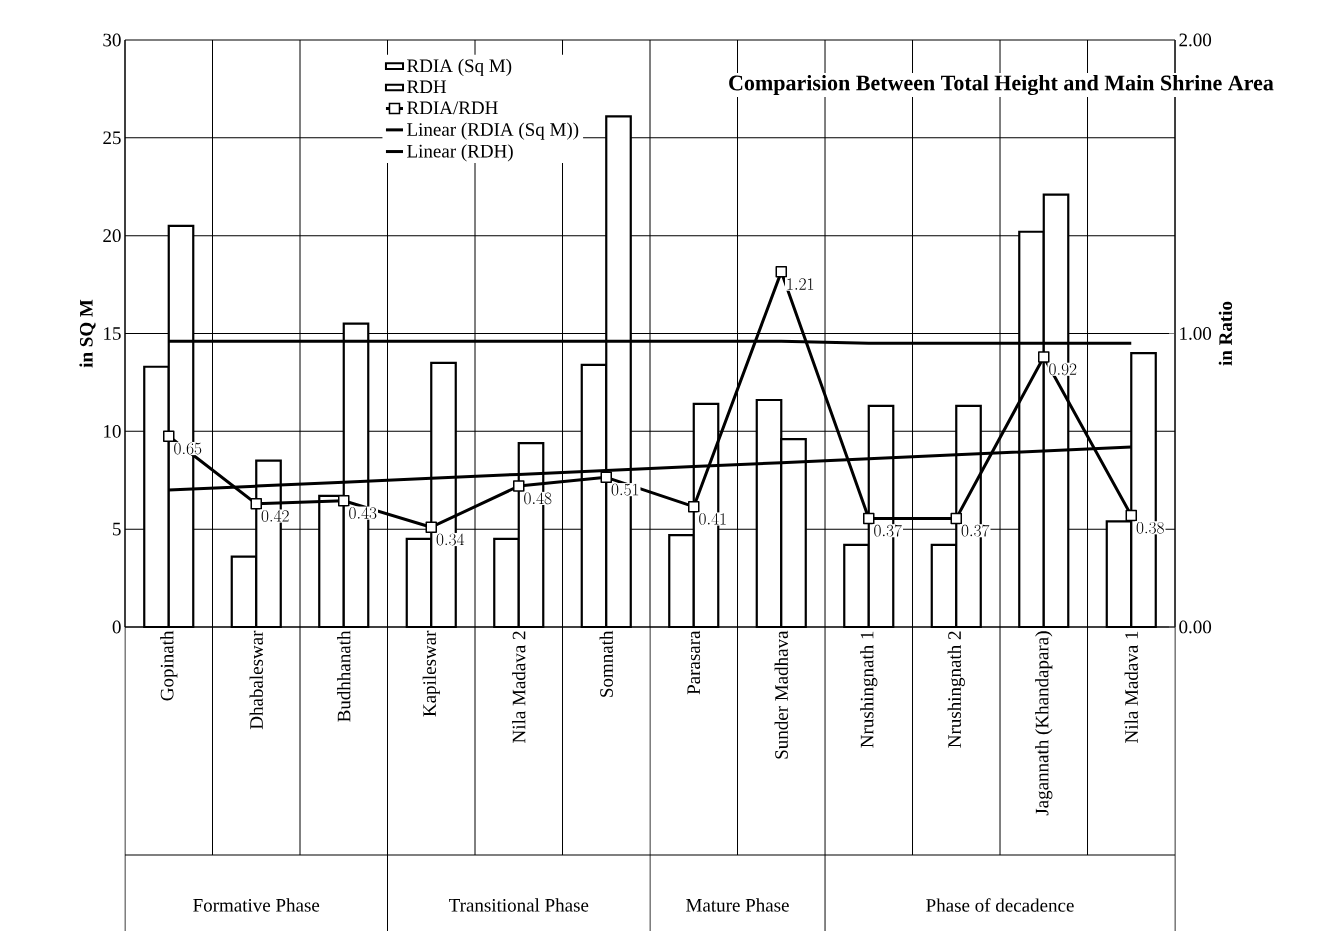 This screenshot has width=1322, height=932. What do you see at coordinates (275, 516) in the screenshot?
I see `data-label: 0.42` at bounding box center [275, 516].